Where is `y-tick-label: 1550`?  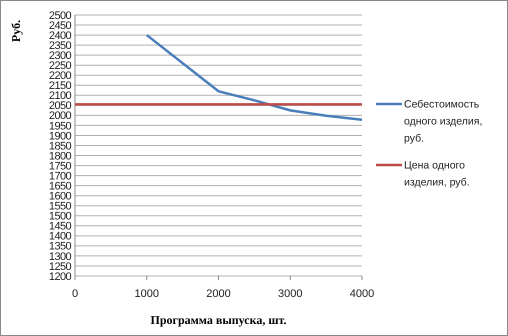 y-tick-label: 1550 is located at coordinates (60, 206).